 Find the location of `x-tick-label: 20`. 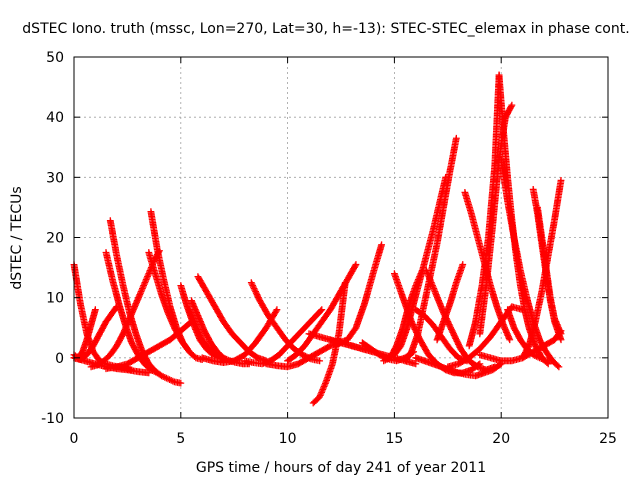

x-tick-label: 20 is located at coordinates (501, 439).